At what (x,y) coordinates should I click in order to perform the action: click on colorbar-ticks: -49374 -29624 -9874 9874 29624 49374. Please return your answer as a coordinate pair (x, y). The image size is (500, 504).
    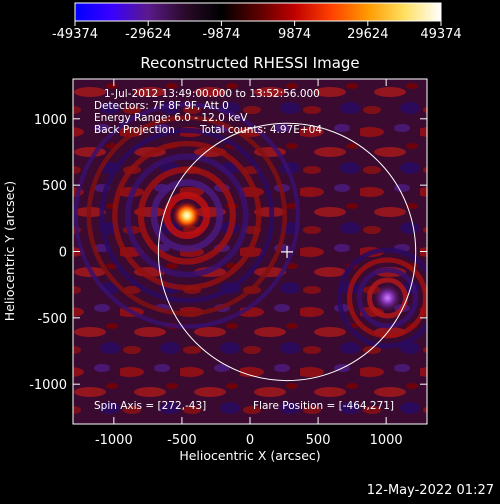
    Looking at the image, I should click on (257, 31).